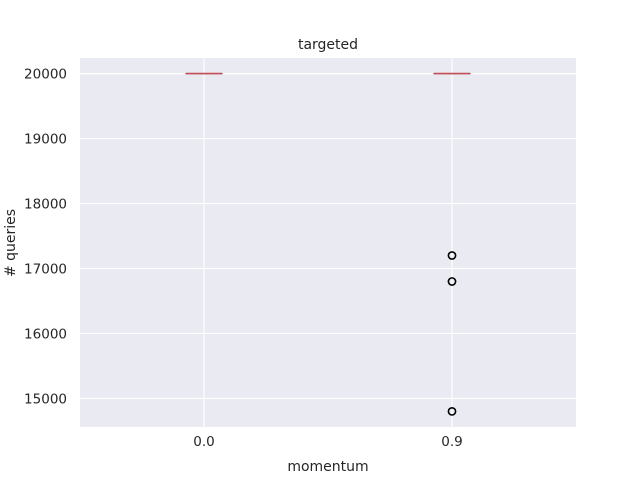 This screenshot has width=640, height=480. What do you see at coordinates (45, 269) in the screenshot?
I see `y-tick-label: 17000` at bounding box center [45, 269].